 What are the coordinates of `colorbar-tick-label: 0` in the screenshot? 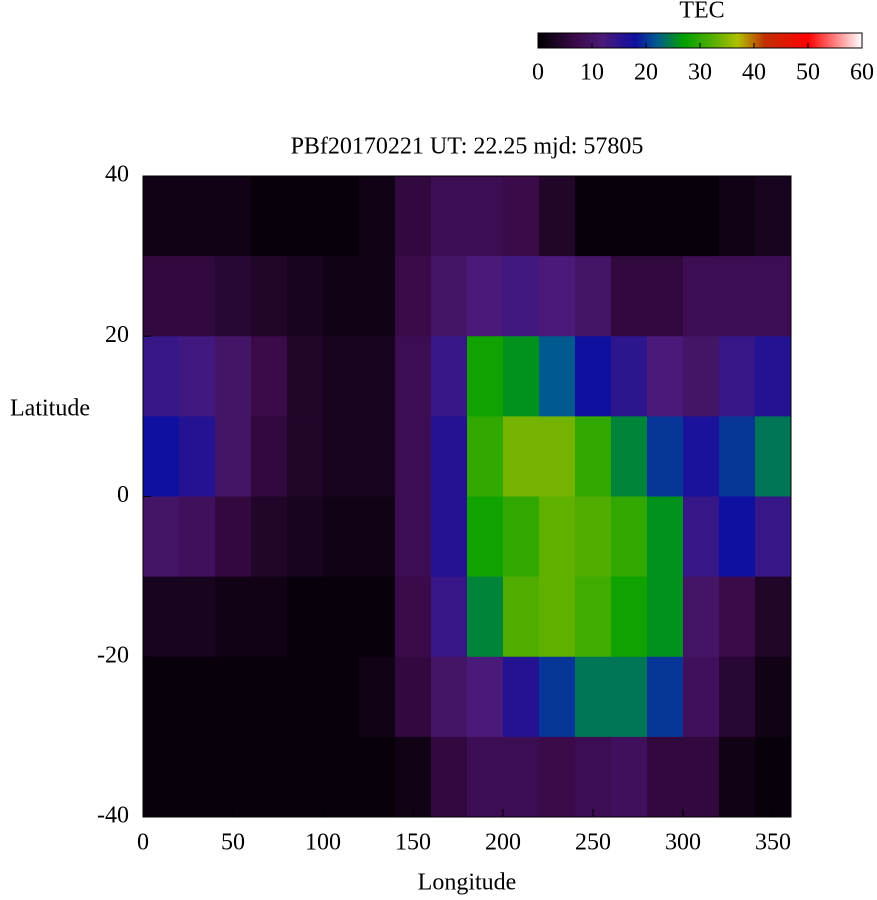 It's located at (538, 73).